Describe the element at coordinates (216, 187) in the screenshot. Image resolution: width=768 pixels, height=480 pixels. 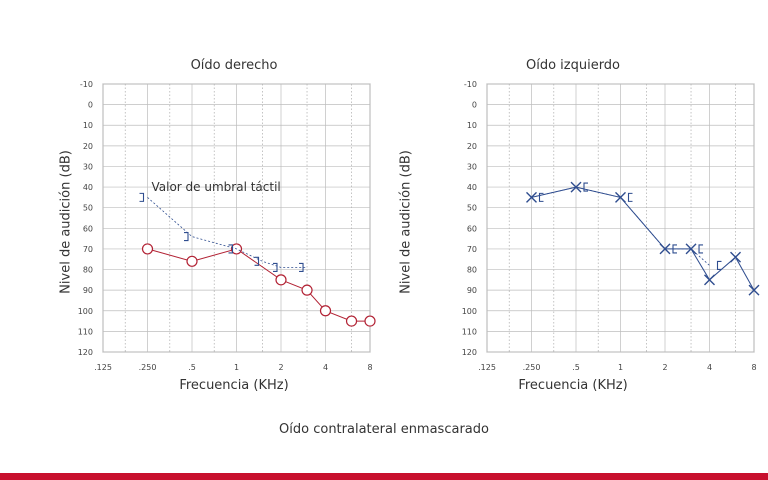
I see `annotation-tactile-threshold: Valor de umbral táctil` at that location.